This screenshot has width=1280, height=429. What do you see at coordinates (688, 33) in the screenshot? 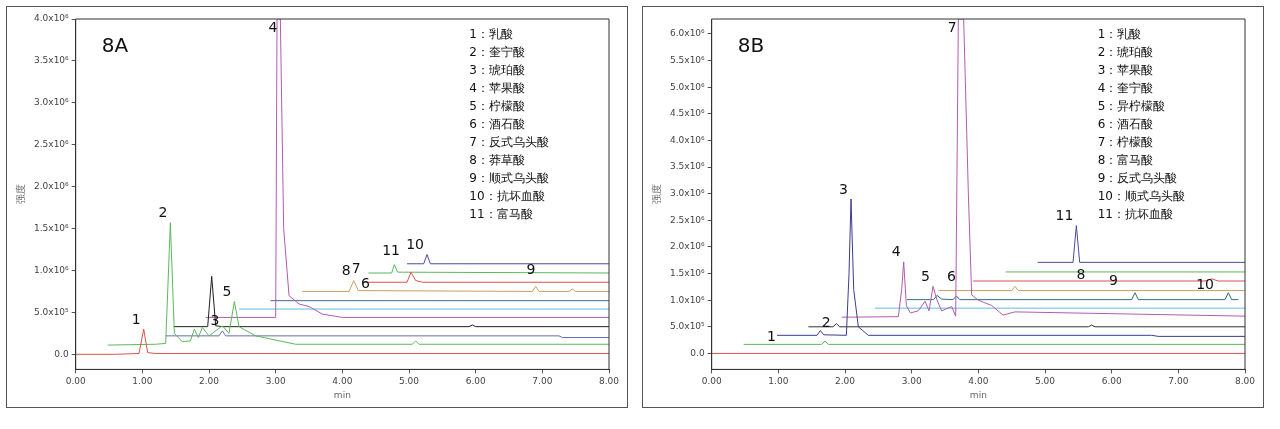
I see `y-tick-label: 6.0x10⁶` at bounding box center [688, 33].